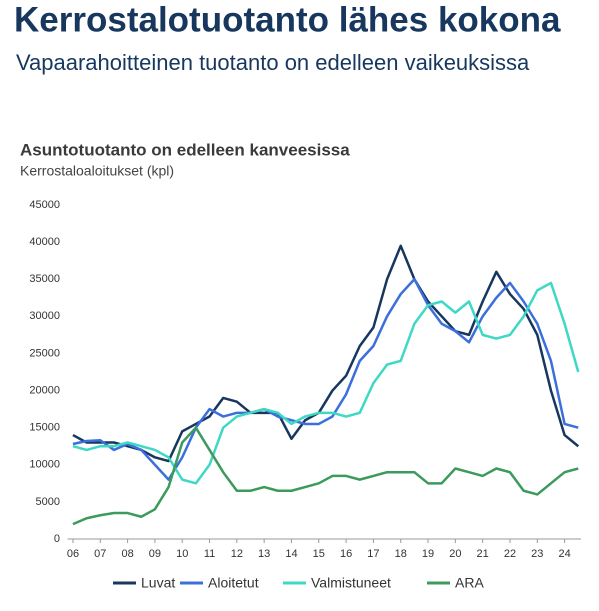 The width and height of the screenshot is (599, 611). Describe the element at coordinates (325, 476) in the screenshot. I see `series-line` at that location.